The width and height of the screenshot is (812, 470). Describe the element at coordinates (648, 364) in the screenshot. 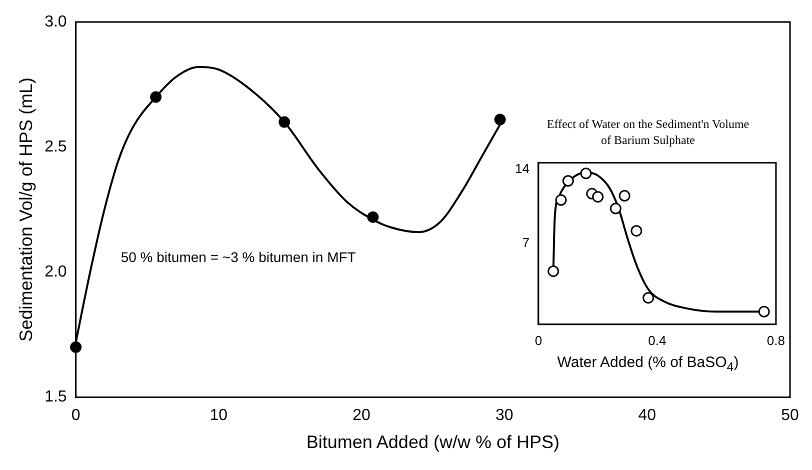

I see `x-axis-title: Water Added (% of BaSO$_{4}$)` at that location.